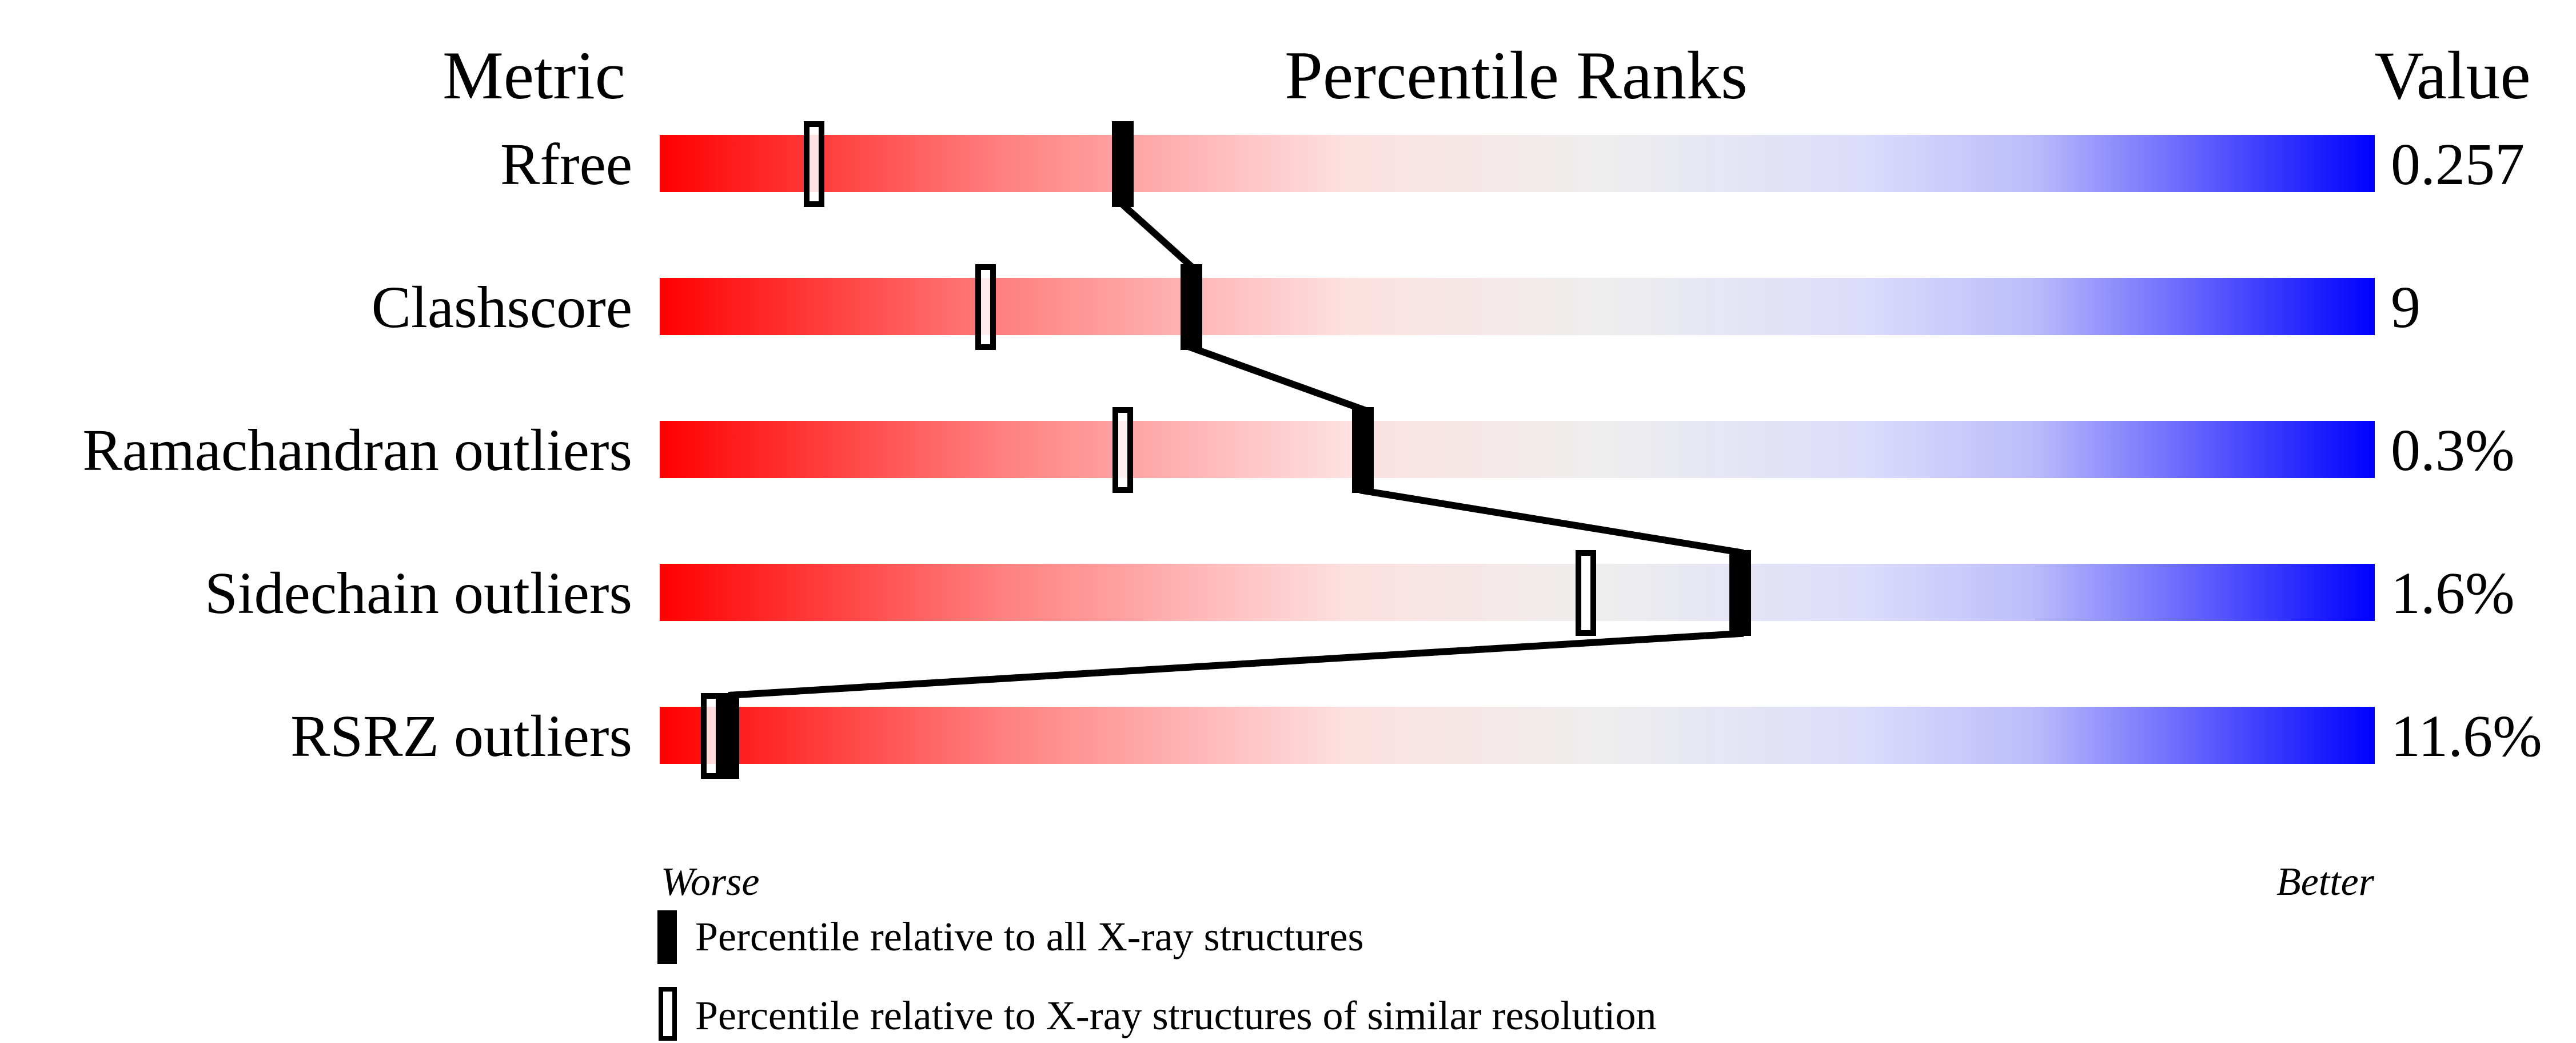 This screenshot has height=1043, width=2576. I want to click on metric-value: 9, so click(2406, 307).